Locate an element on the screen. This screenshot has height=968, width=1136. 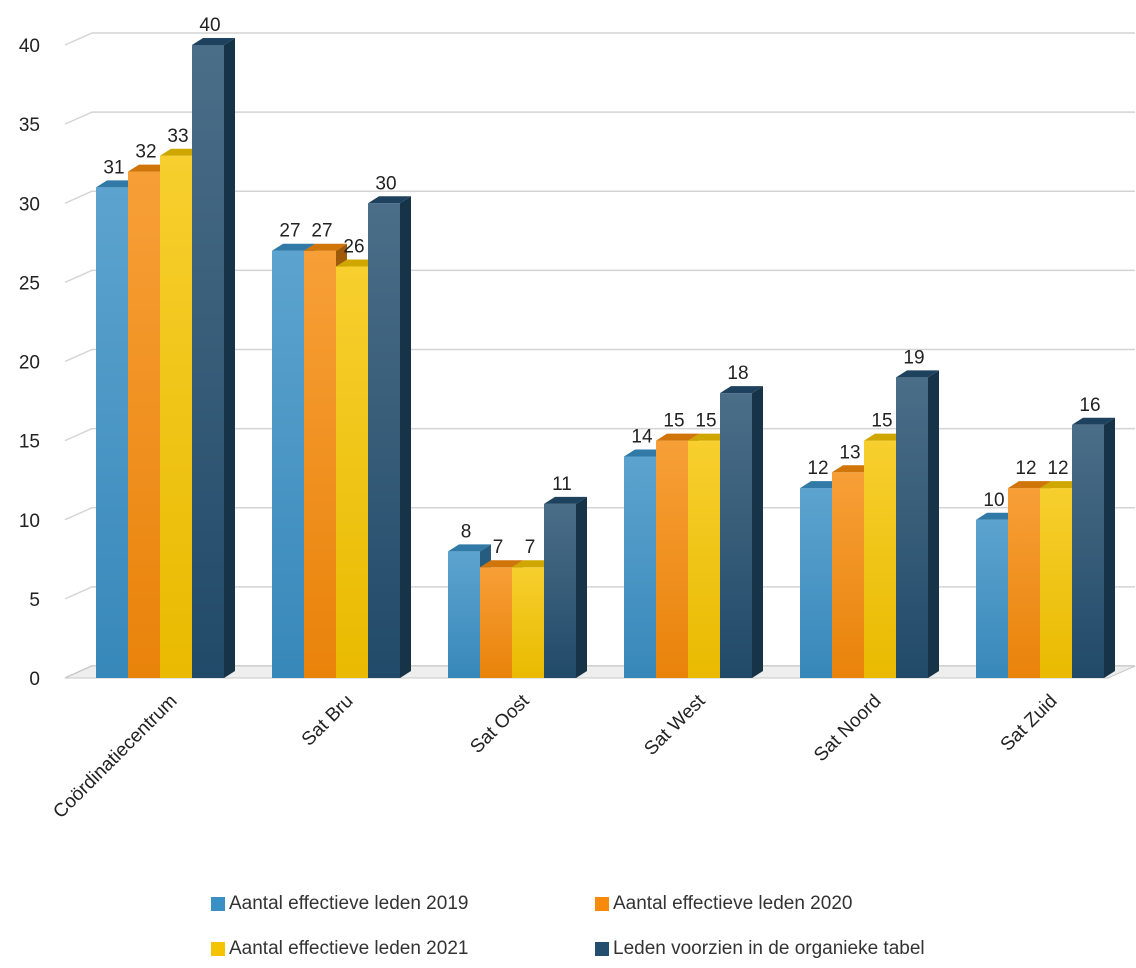
data-label: 40 is located at coordinates (209, 25).